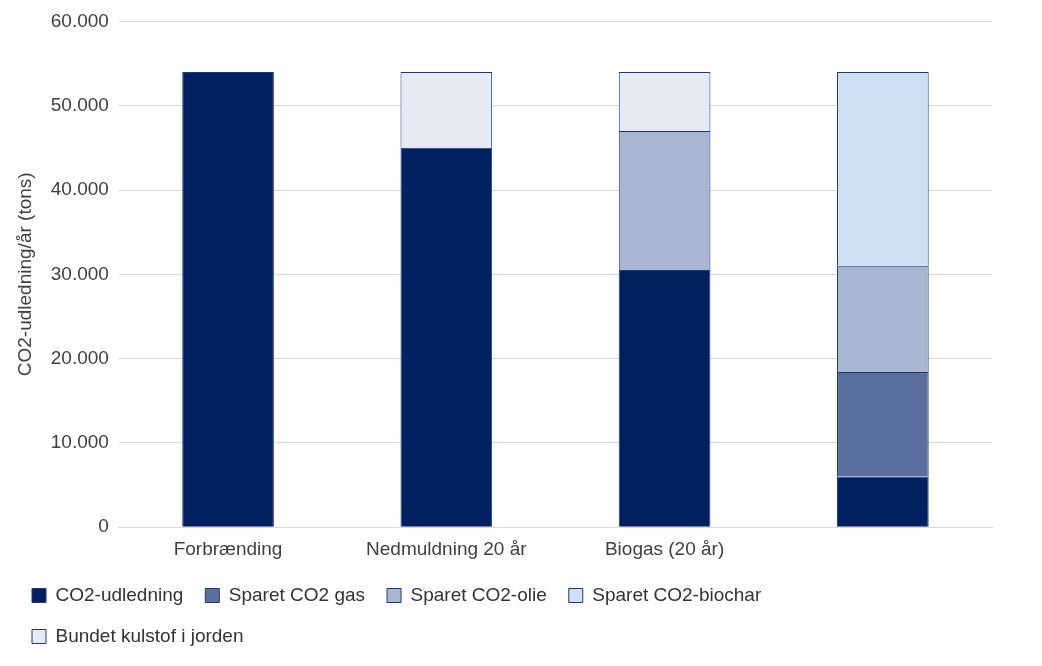 The image size is (1042, 666). Describe the element at coordinates (24, 274) in the screenshot. I see `y-axis-title: CO2-udledning/år (tons)` at that location.